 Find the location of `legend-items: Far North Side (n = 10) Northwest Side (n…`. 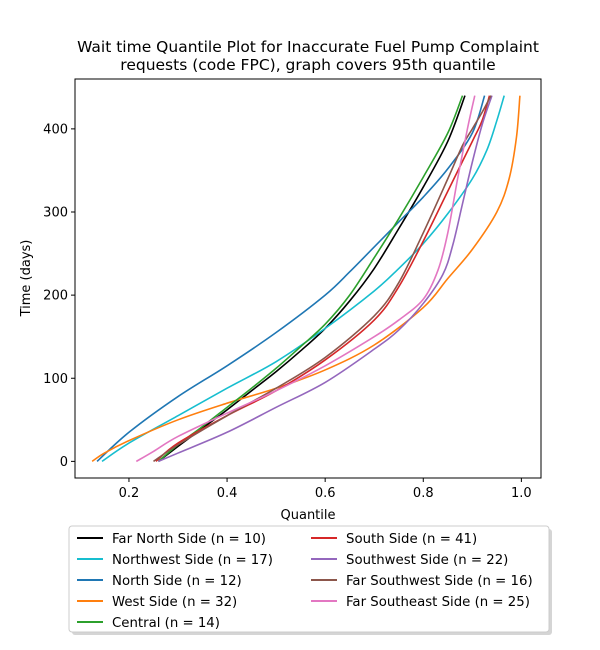

legend-items: Far North Side (n = 10) Northwest Side (n… is located at coordinates (305, 581).